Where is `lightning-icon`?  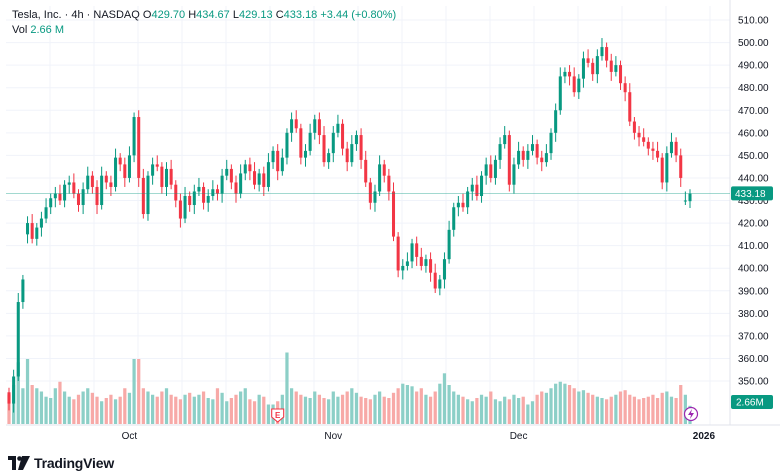
lightning-icon is located at coordinates (691, 414).